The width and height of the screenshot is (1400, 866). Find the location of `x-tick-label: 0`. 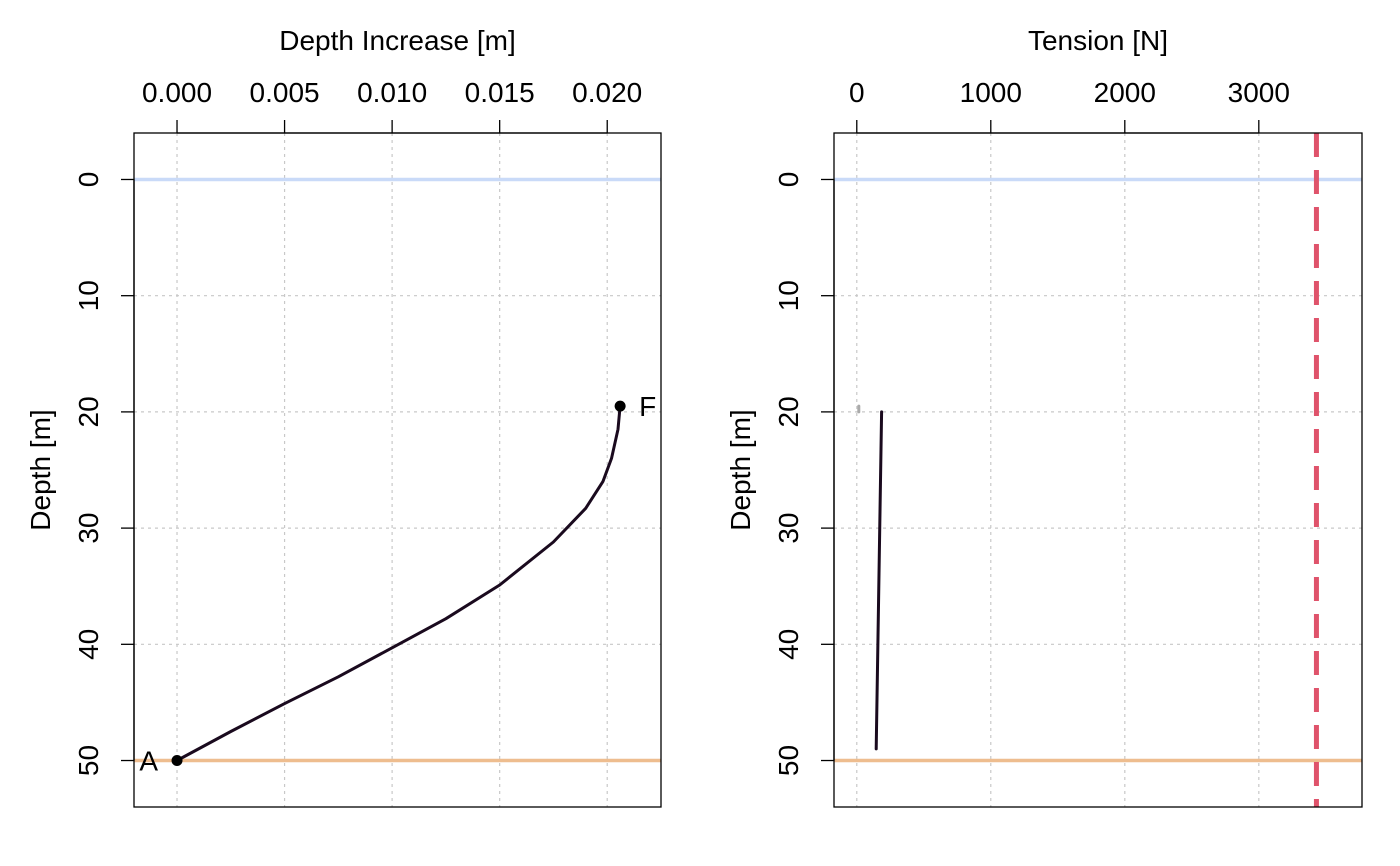

x-tick-label: 0 is located at coordinates (857, 92).